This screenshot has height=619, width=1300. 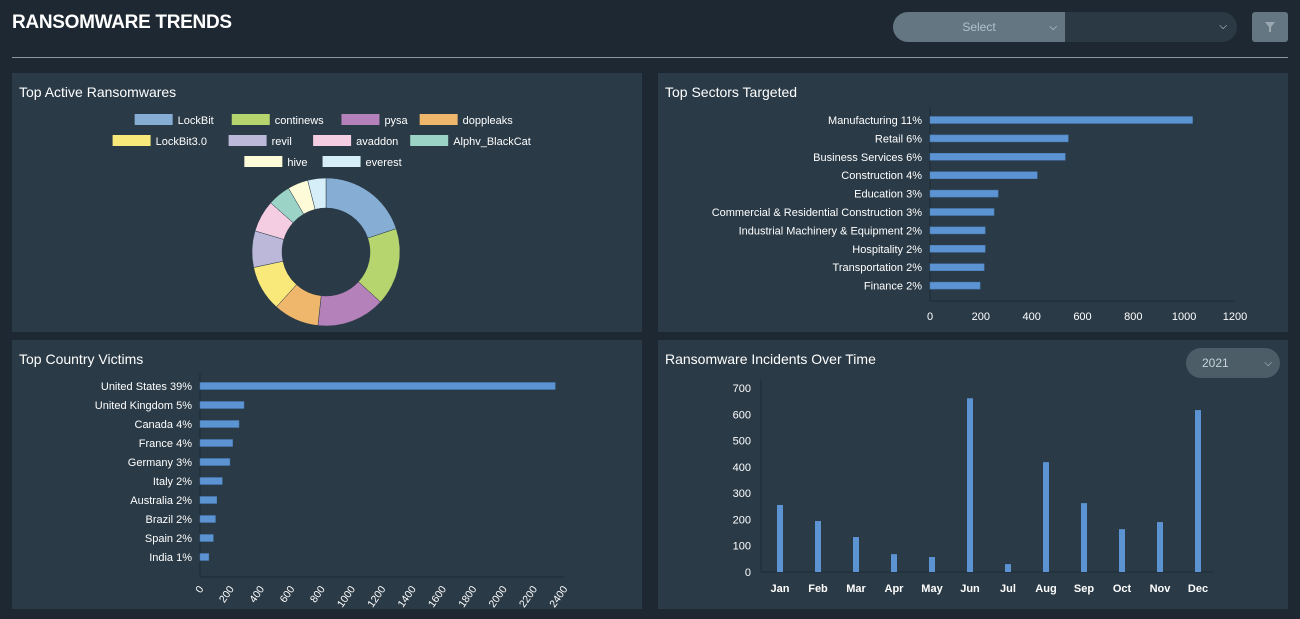 What do you see at coordinates (396, 121) in the screenshot?
I see `legend-label: pysa` at bounding box center [396, 121].